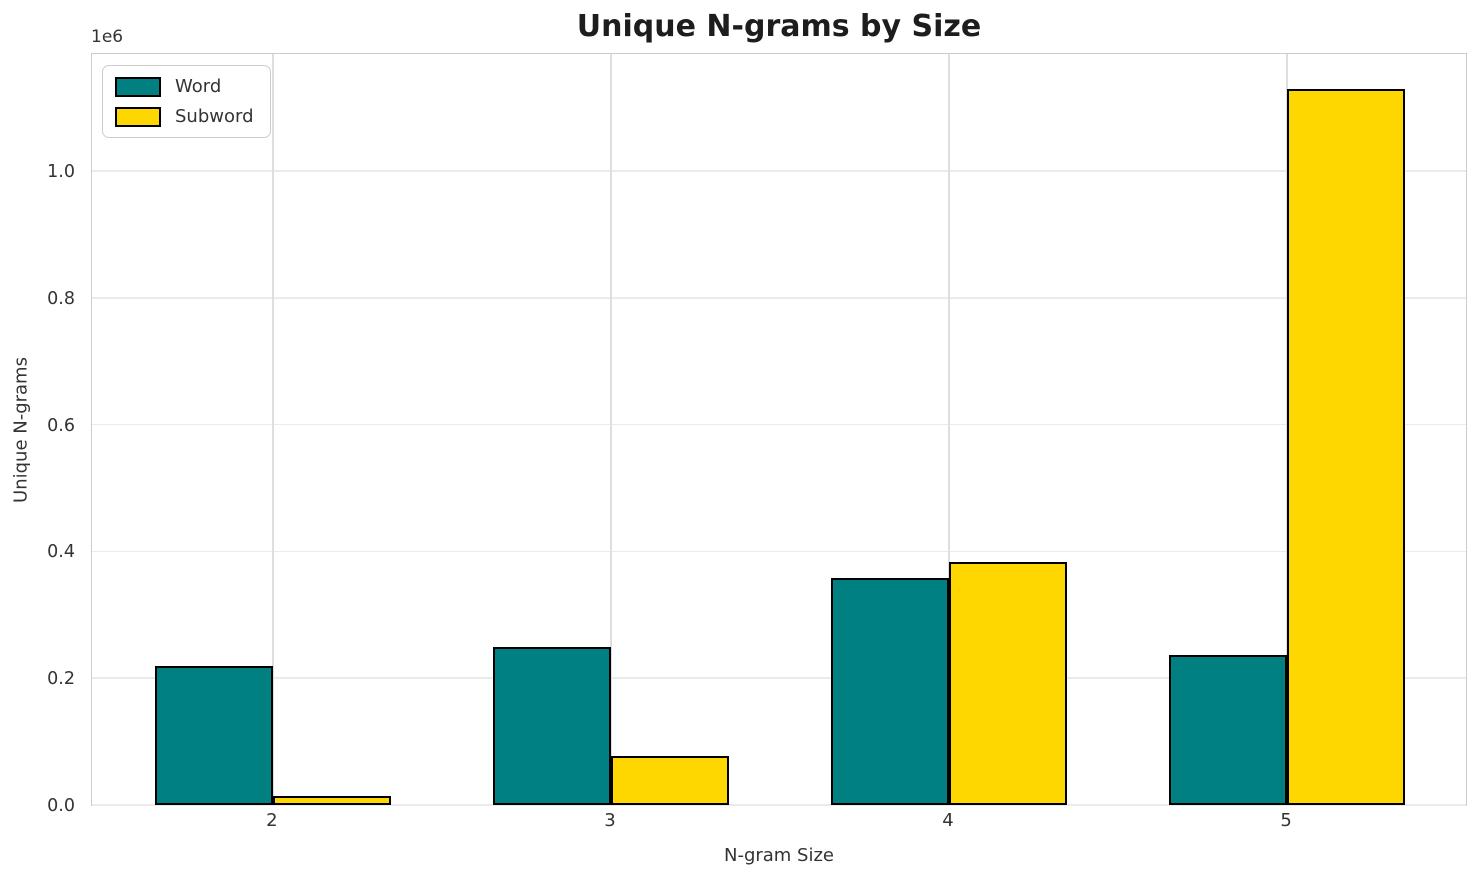 The image size is (1484, 885). I want to click on legend-label: Subword, so click(214, 116).